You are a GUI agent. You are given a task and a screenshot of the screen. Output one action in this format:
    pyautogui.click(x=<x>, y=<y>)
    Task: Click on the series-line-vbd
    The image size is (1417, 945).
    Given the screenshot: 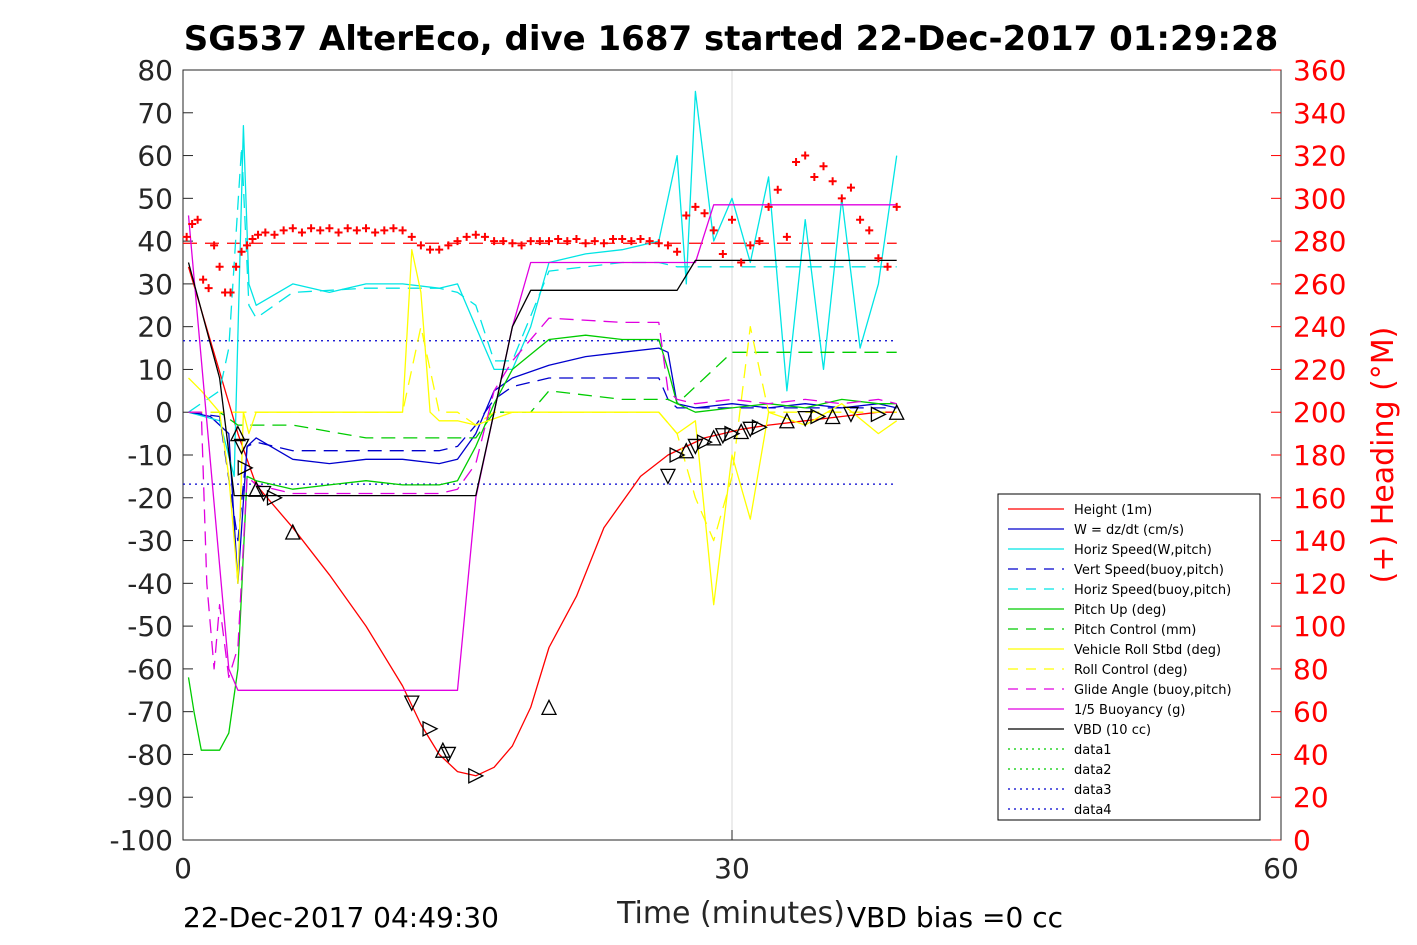 What is the action you would take?
    pyautogui.click(x=542, y=378)
    